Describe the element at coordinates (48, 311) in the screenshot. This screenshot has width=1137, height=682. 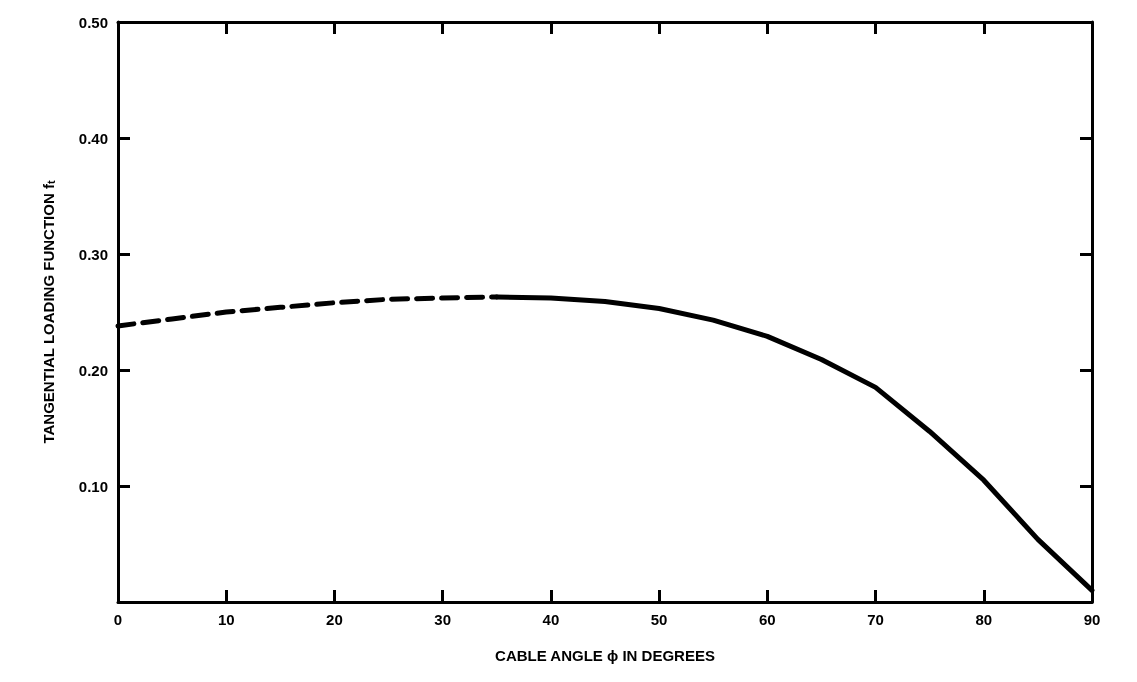
I see `y-axis-title: TANGENTIAL LOADING FUNCTION ft` at that location.